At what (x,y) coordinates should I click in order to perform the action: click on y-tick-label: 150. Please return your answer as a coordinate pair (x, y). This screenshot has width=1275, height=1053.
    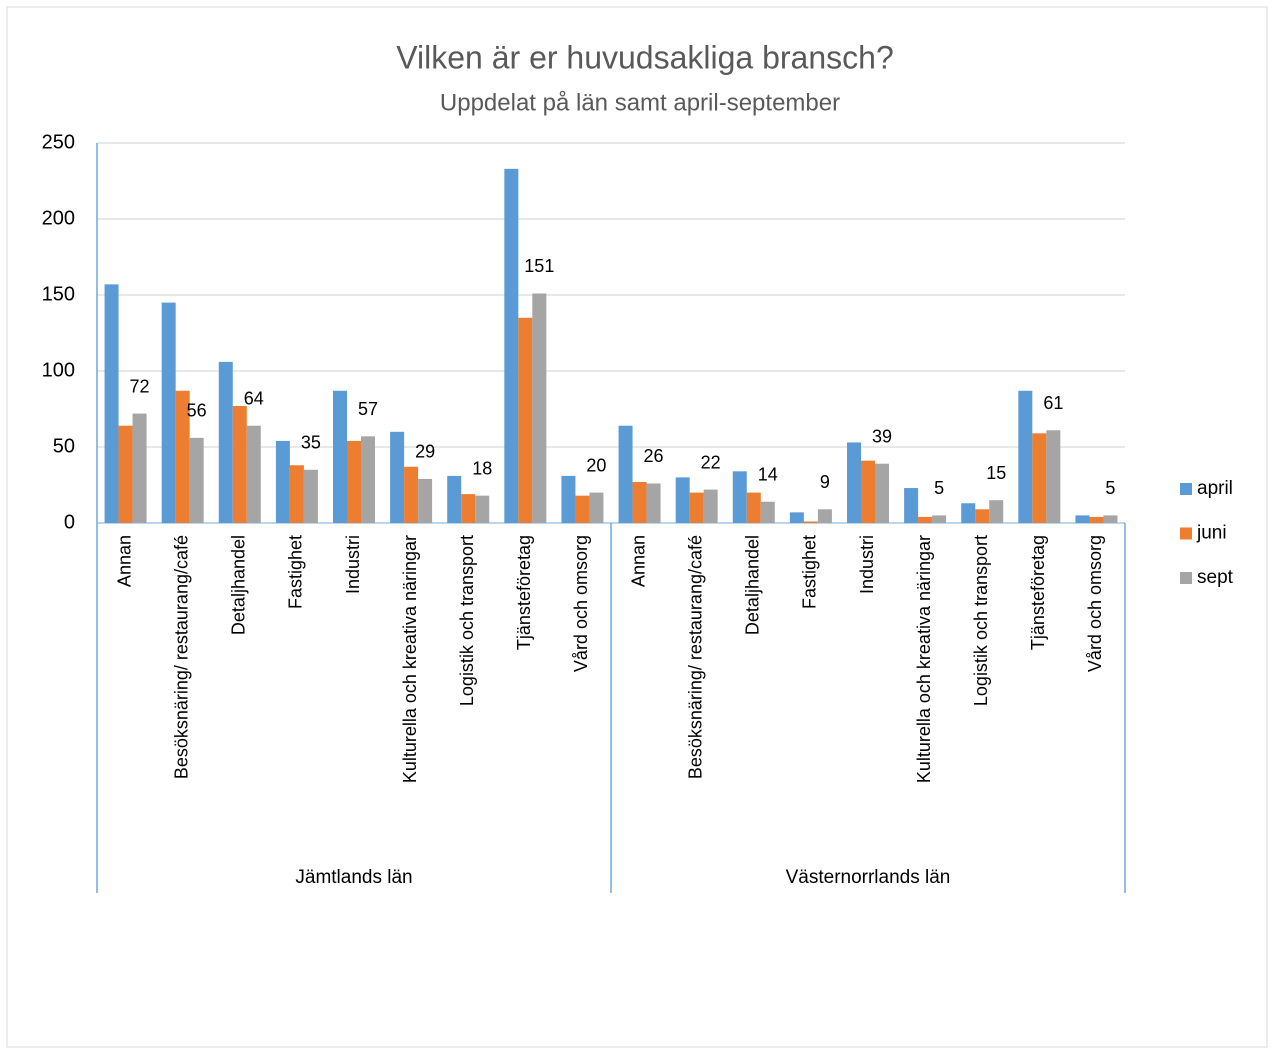
    Looking at the image, I should click on (58, 294).